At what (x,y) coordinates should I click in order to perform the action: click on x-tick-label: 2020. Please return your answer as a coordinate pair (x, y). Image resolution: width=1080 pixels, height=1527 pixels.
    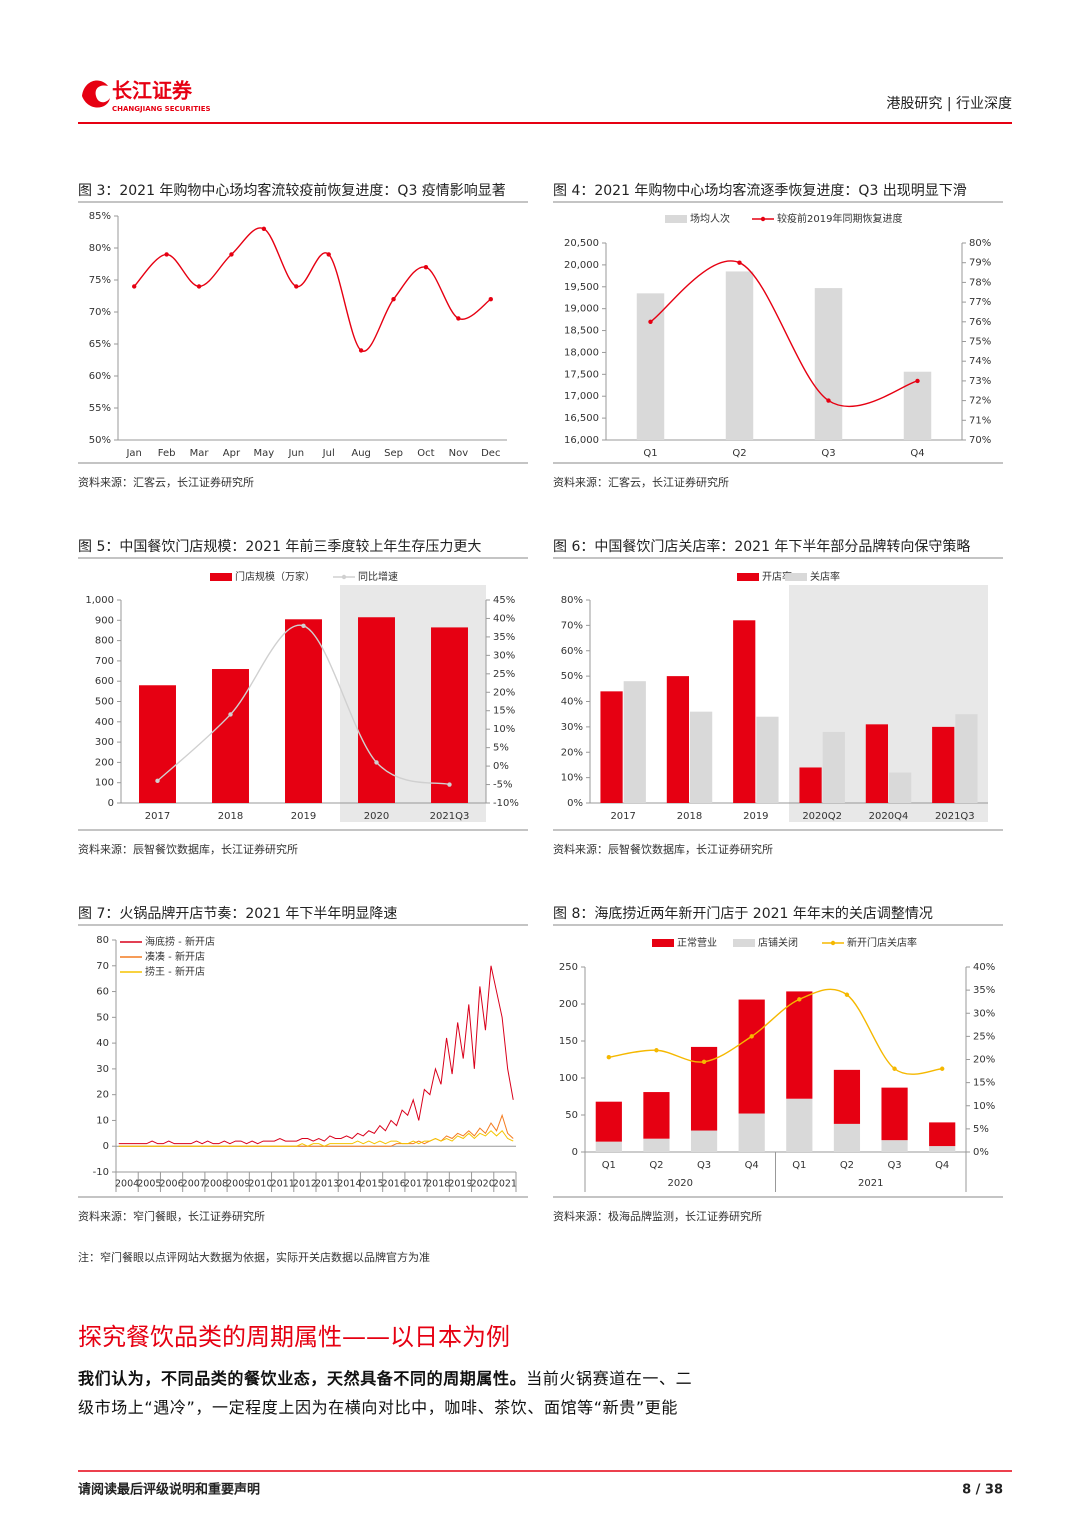
    Looking at the image, I should click on (483, 1184).